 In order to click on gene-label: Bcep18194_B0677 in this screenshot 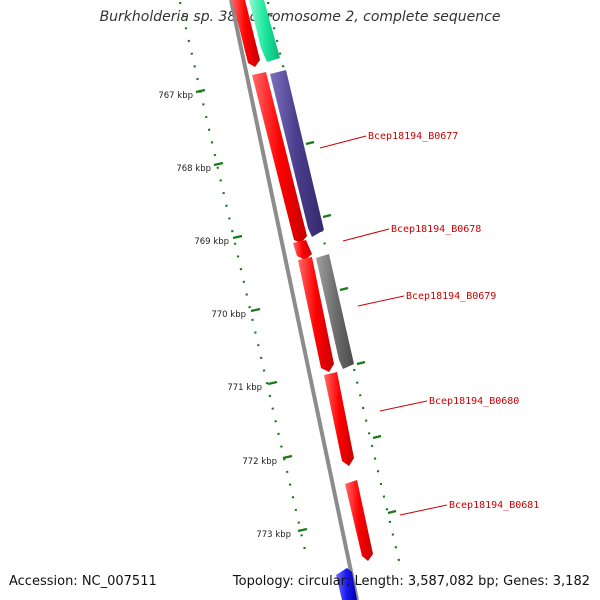, I will do `click(413, 136)`.